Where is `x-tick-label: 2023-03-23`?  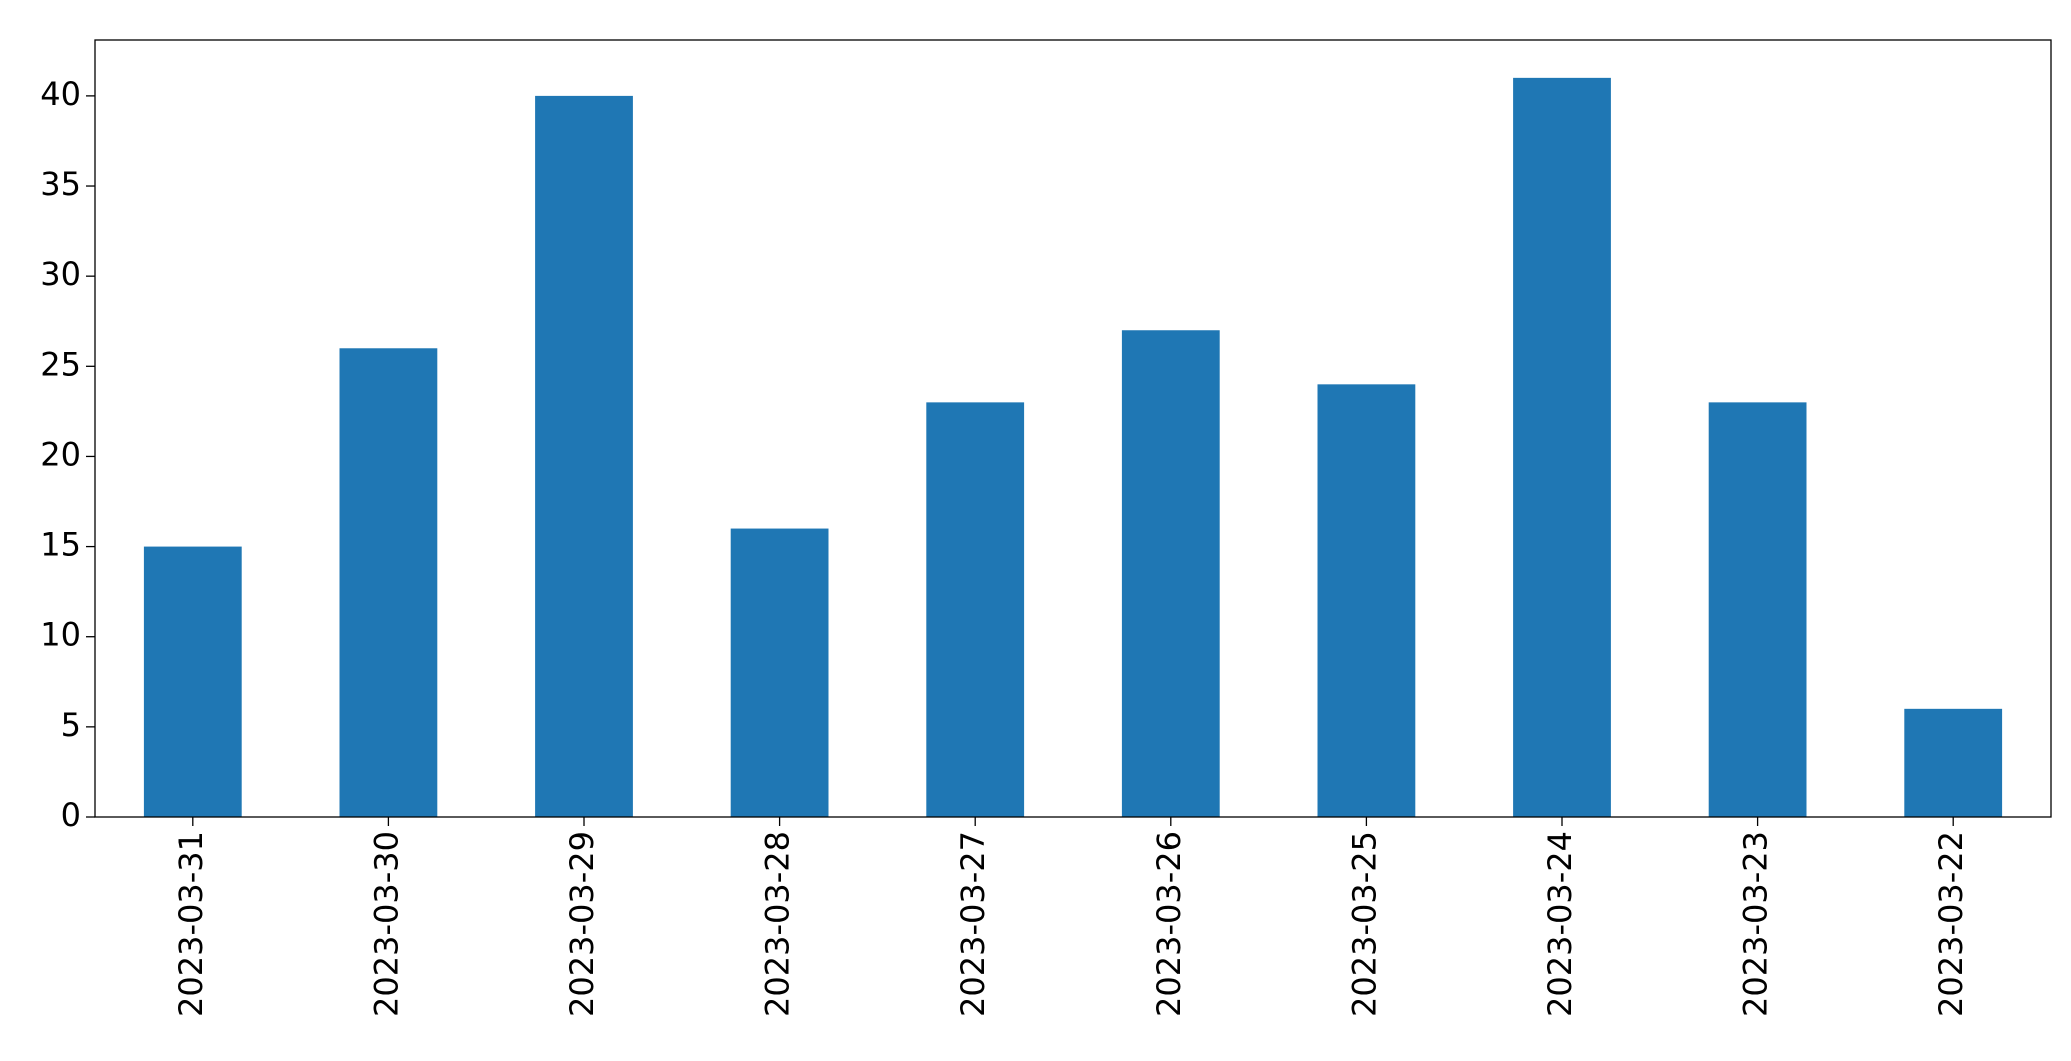 x-tick-label: 2023-03-23 is located at coordinates (1756, 924).